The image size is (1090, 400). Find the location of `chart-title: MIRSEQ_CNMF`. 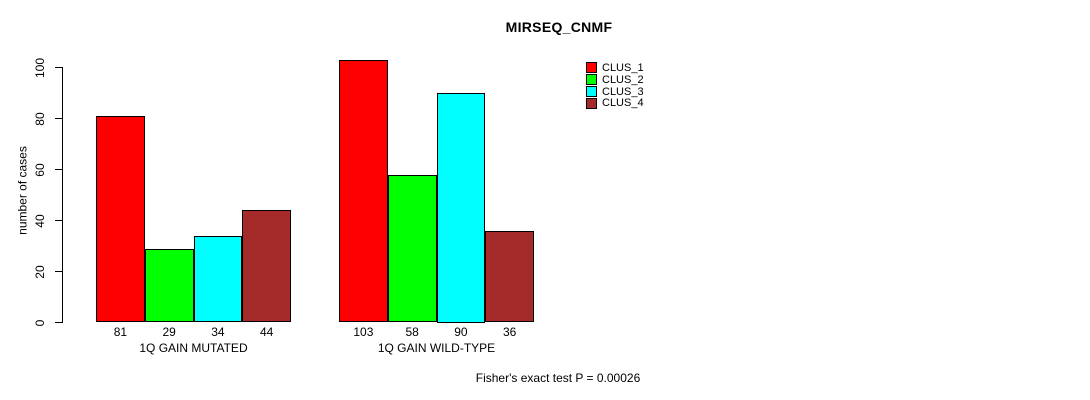

chart-title: MIRSEQ_CNMF is located at coordinates (559, 27).